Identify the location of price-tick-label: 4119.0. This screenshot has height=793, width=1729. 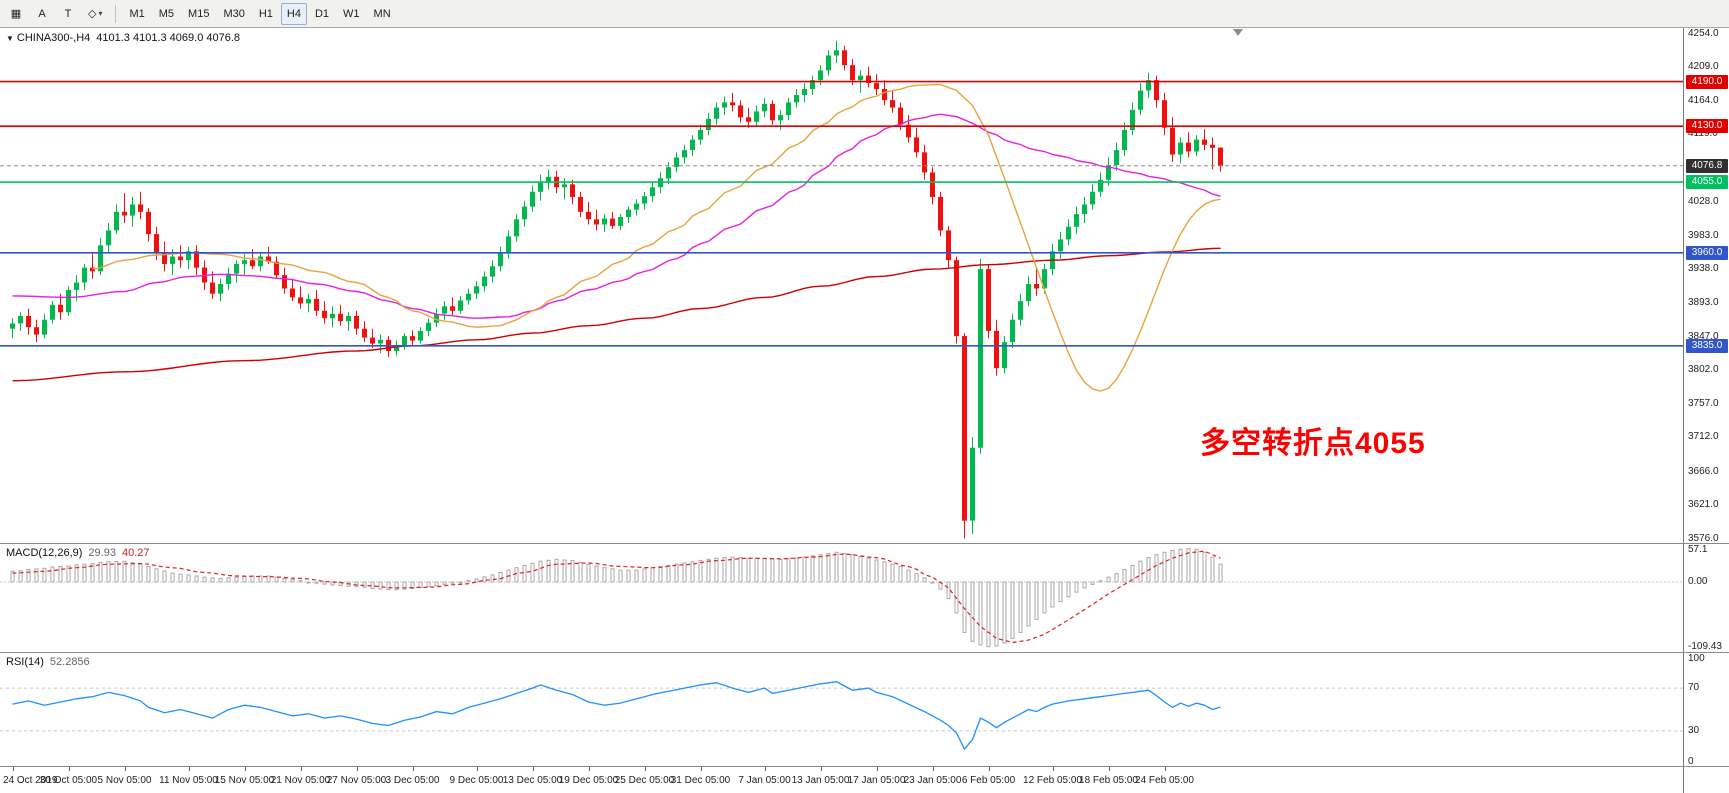
(1703, 134).